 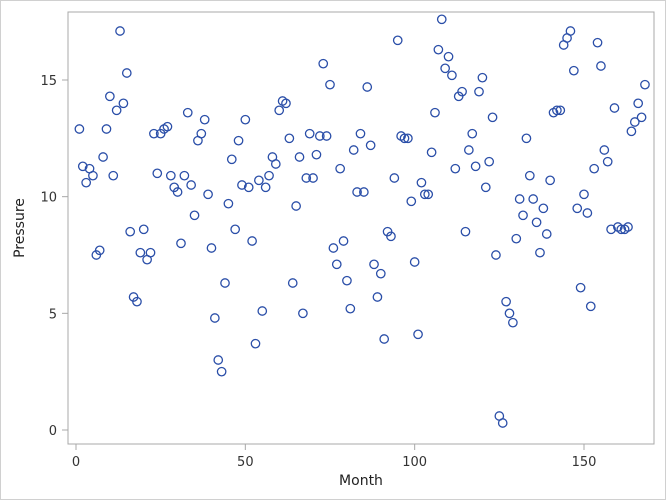 I want to click on x-tick-label: 150, so click(x=584, y=462).